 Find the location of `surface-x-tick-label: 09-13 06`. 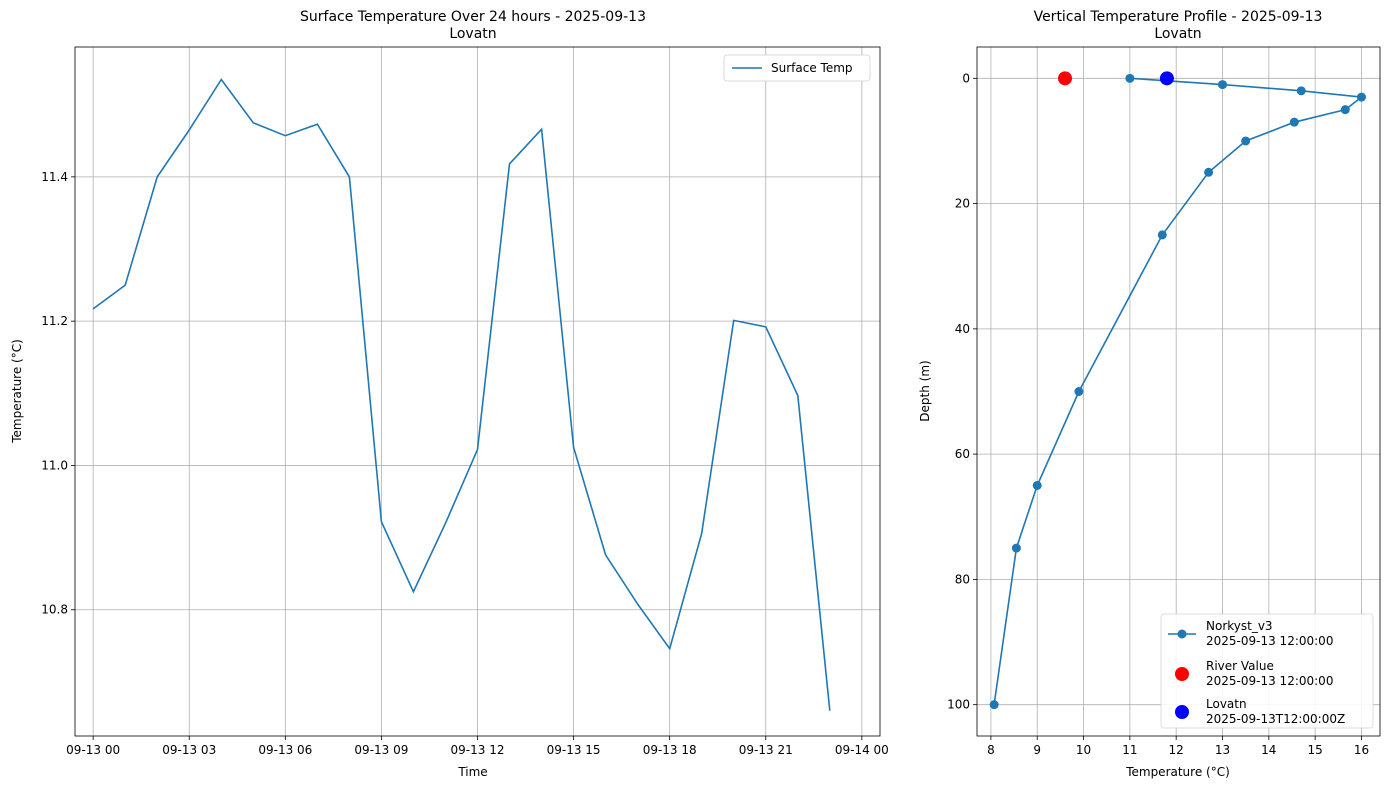

surface-x-tick-label: 09-13 06 is located at coordinates (285, 750).